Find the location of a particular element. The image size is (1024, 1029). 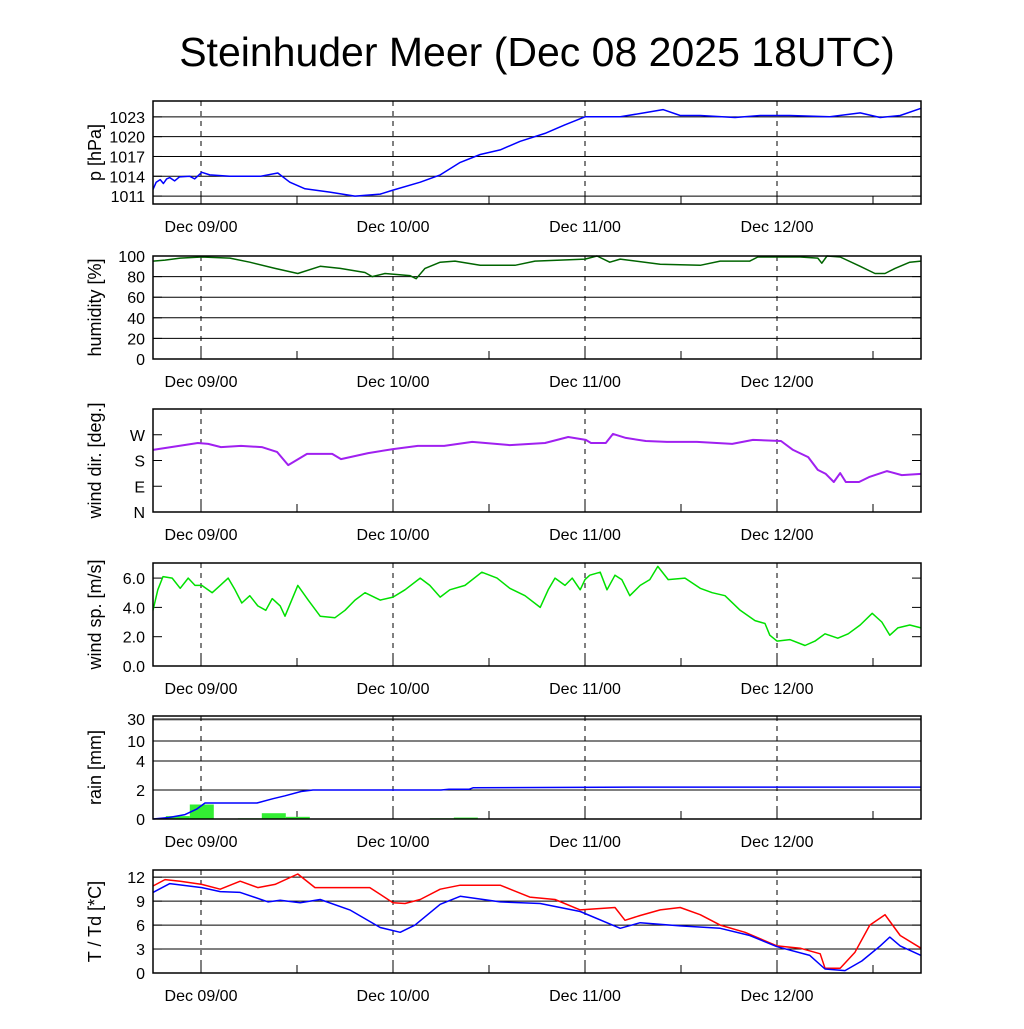

y-tick-label: 10 is located at coordinates (136, 742).